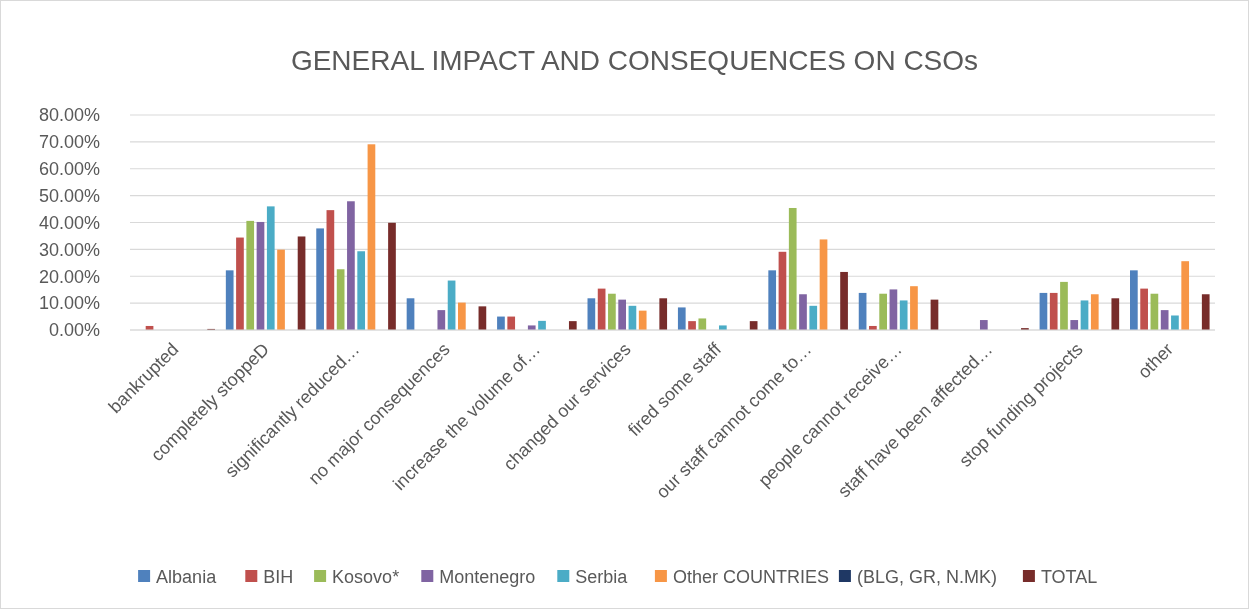  Describe the element at coordinates (1069, 577) in the screenshot. I see `legend-label: TOTAL` at that location.